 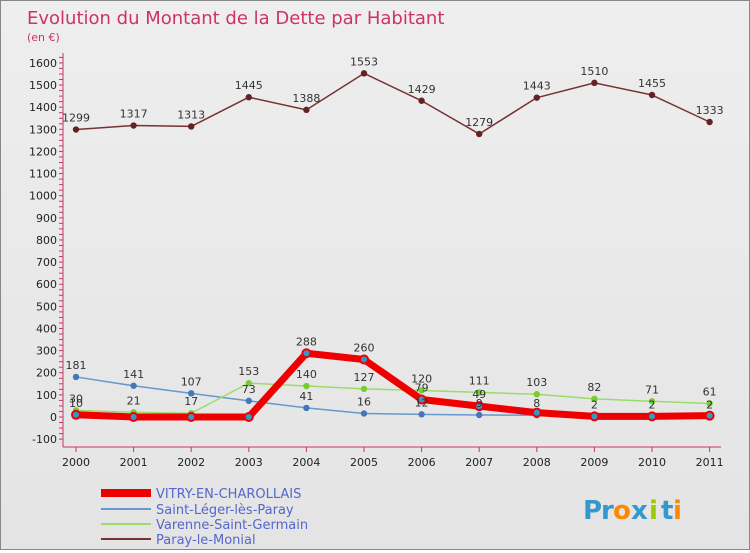 I want to click on x-tick-label: 2010, so click(x=652, y=462).